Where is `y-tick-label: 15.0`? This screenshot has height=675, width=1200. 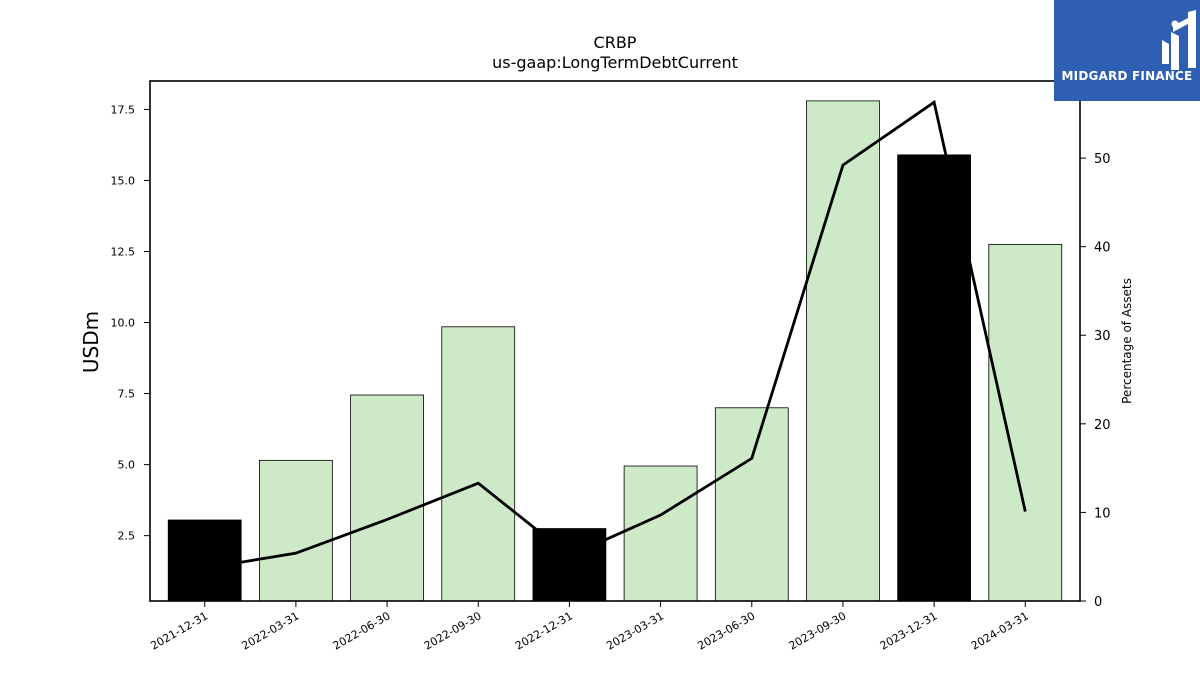
y-tick-label: 15.0 is located at coordinates (123, 180).